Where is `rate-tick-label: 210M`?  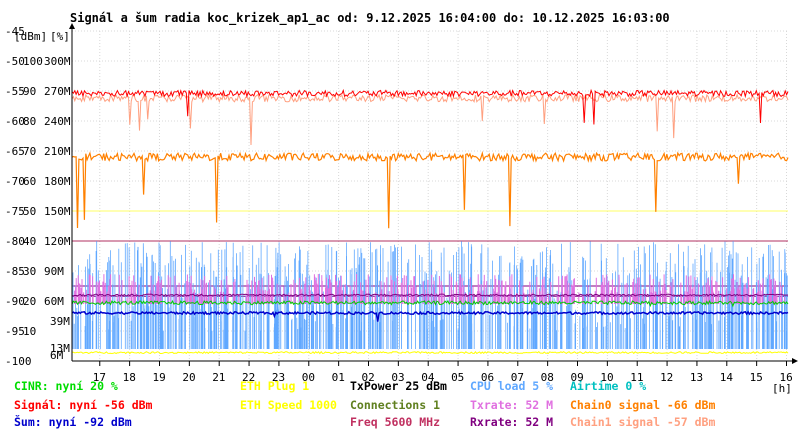 rate-tick-label: 210M is located at coordinates (57, 151).